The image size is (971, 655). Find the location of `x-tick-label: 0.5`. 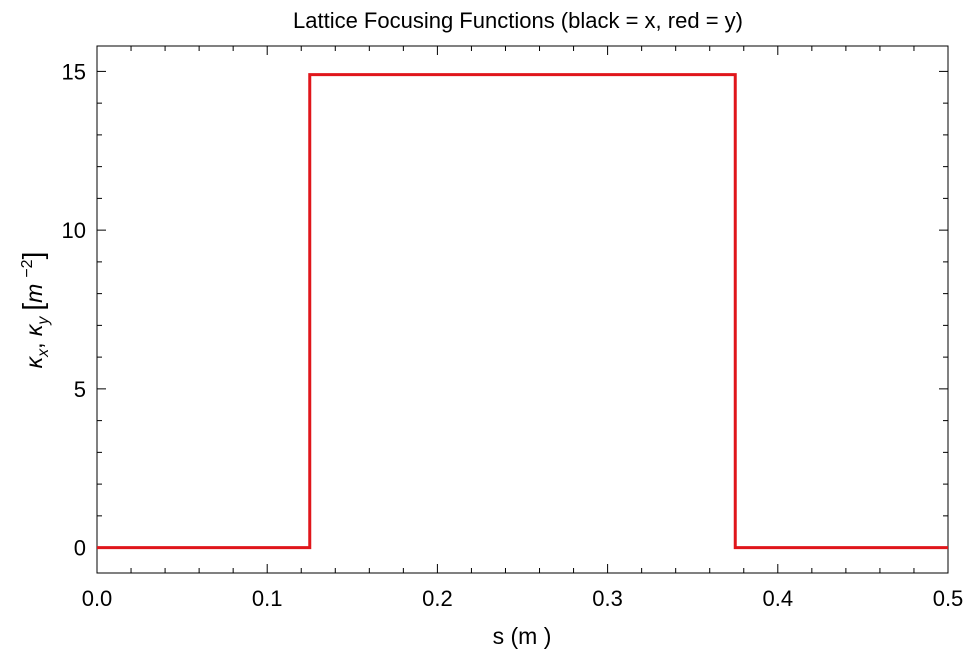

x-tick-label: 0.5 is located at coordinates (948, 598).